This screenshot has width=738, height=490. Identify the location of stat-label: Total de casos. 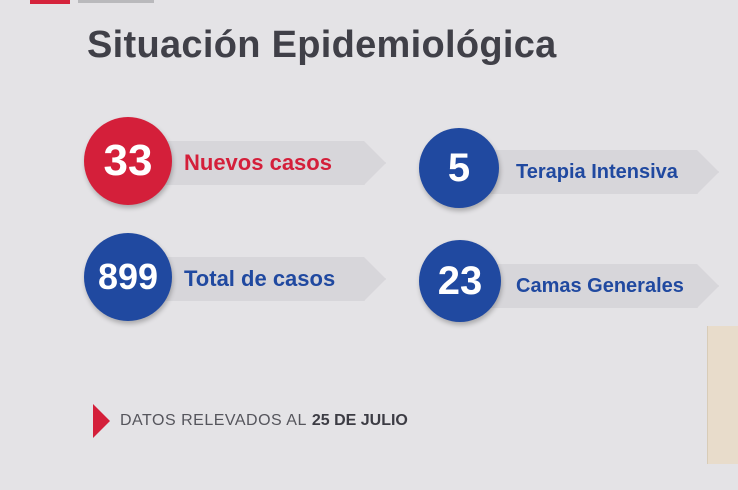
(260, 278).